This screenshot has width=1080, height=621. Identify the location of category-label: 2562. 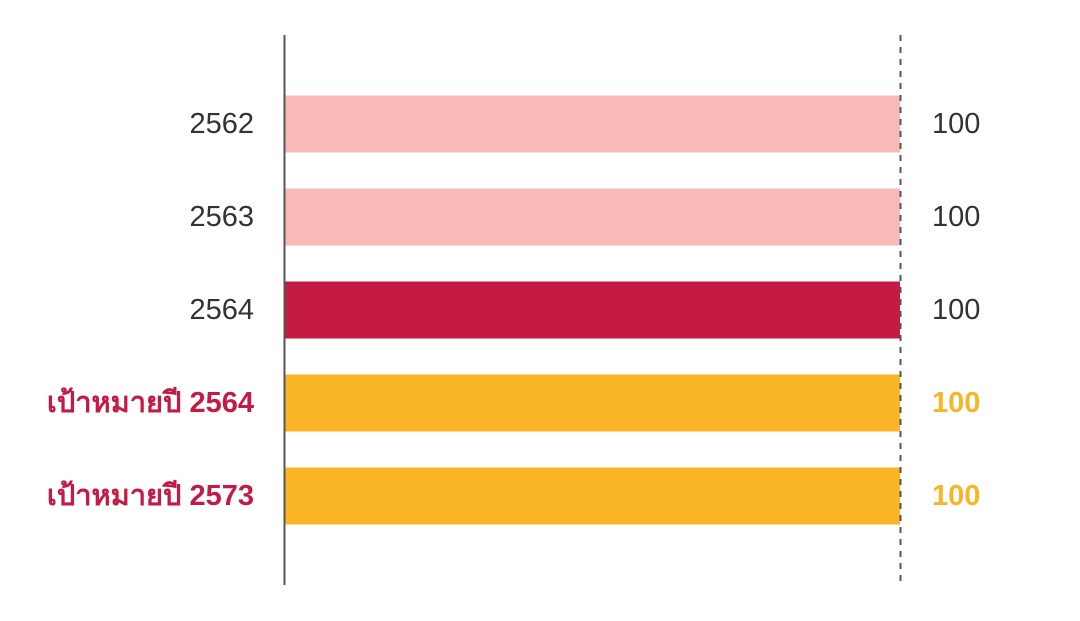
(221, 124).